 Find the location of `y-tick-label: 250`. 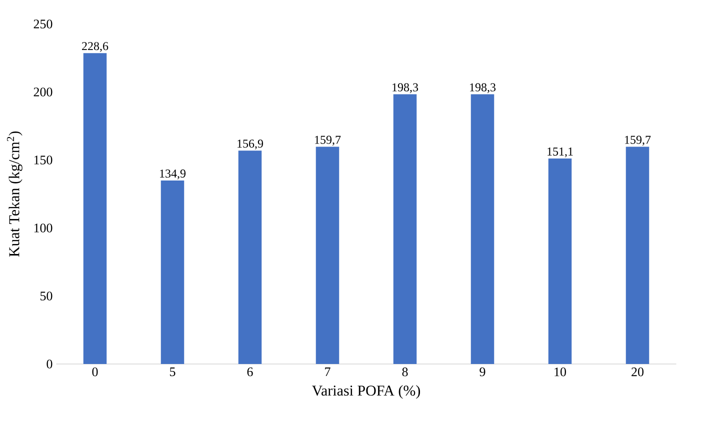

y-tick-label: 250 is located at coordinates (43, 24).